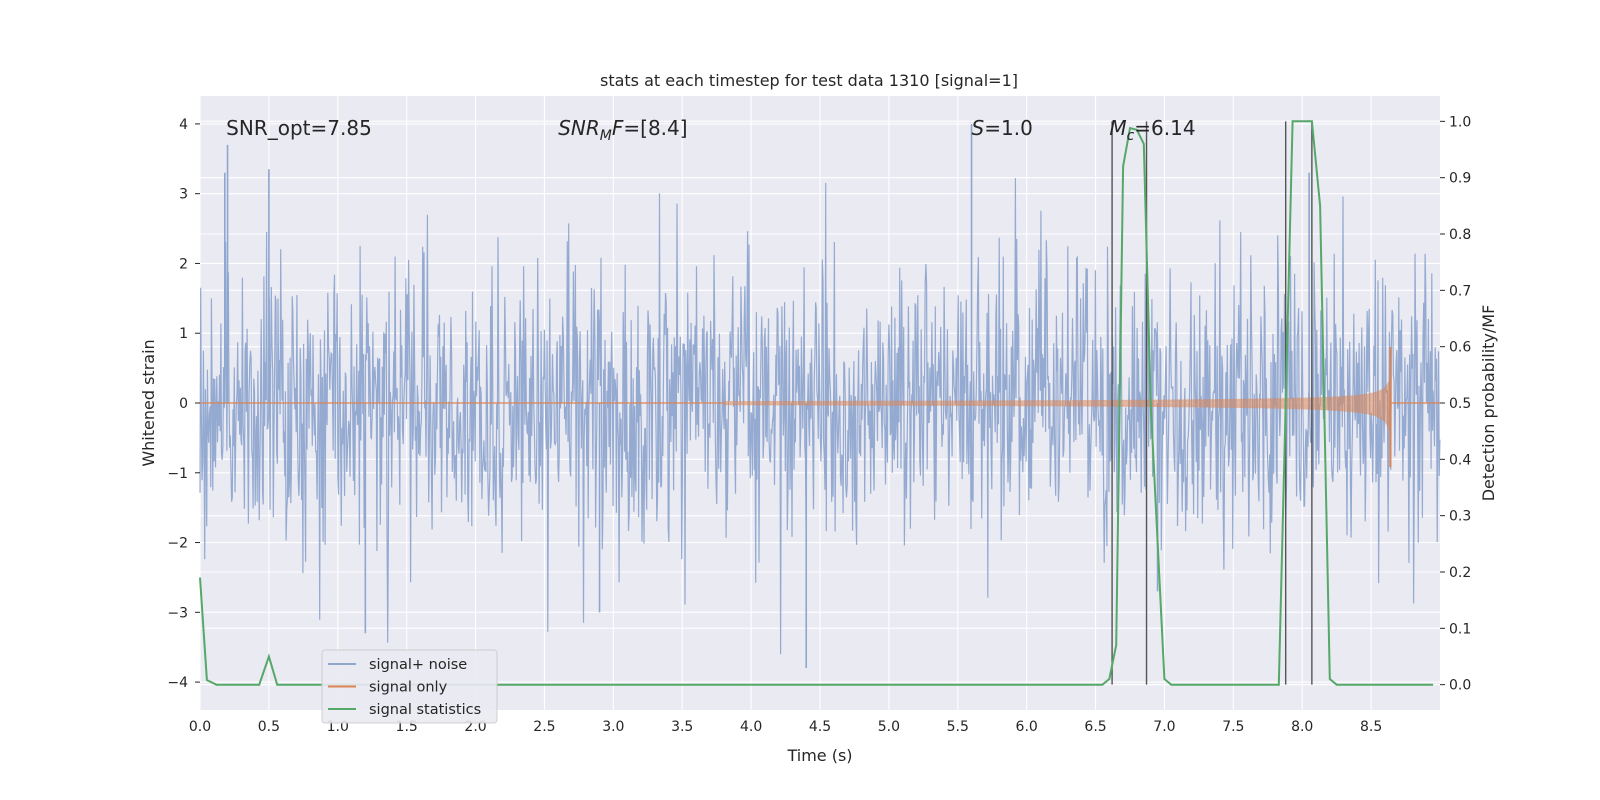  Describe the element at coordinates (1164, 727) in the screenshot. I see `x-tick-label-14: 7.0` at that location.